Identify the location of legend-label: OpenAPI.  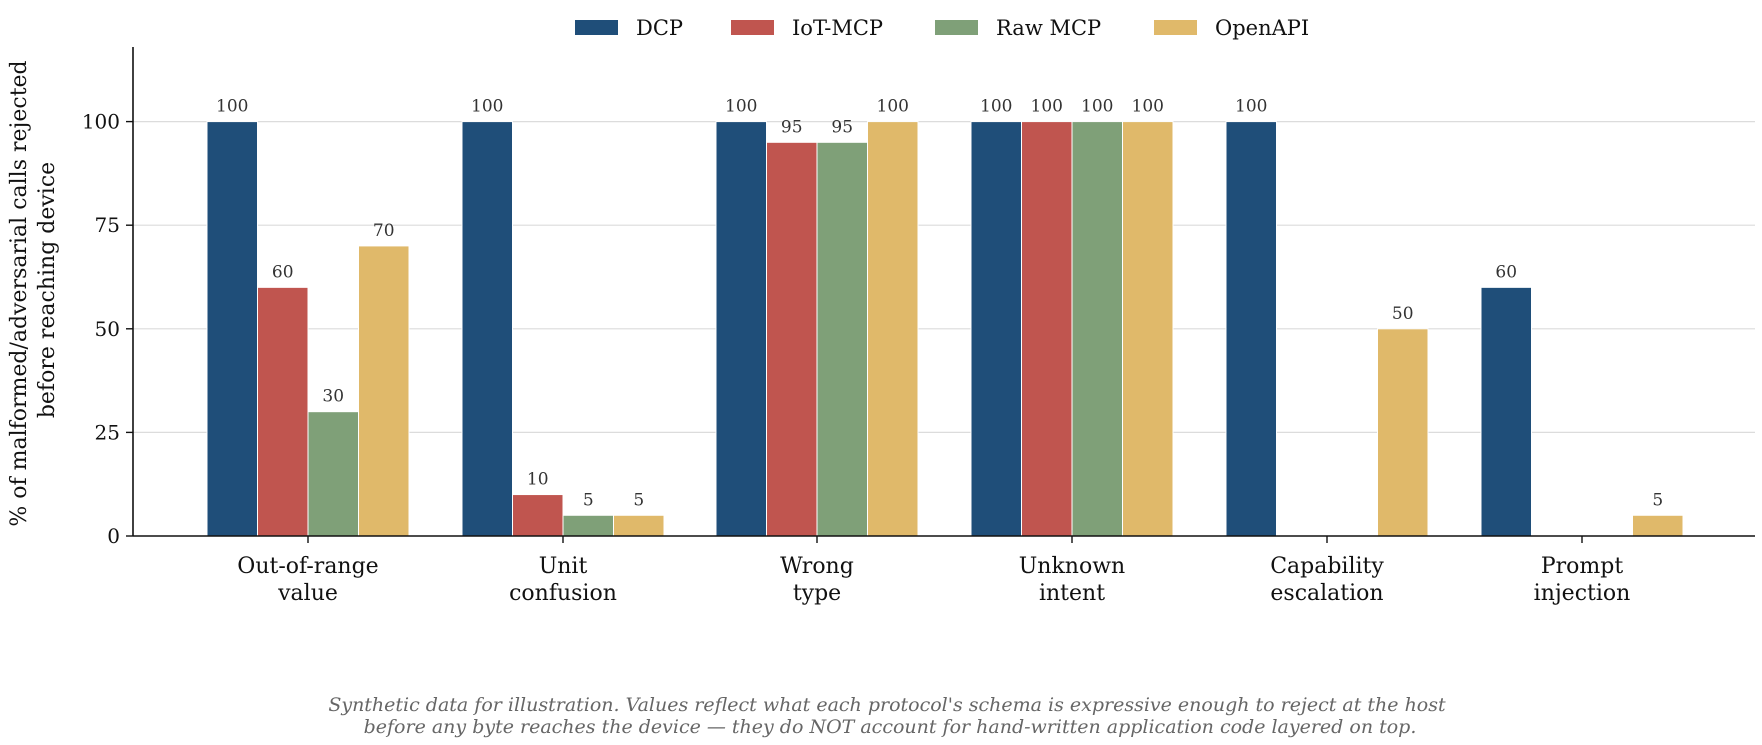
(1262, 28).